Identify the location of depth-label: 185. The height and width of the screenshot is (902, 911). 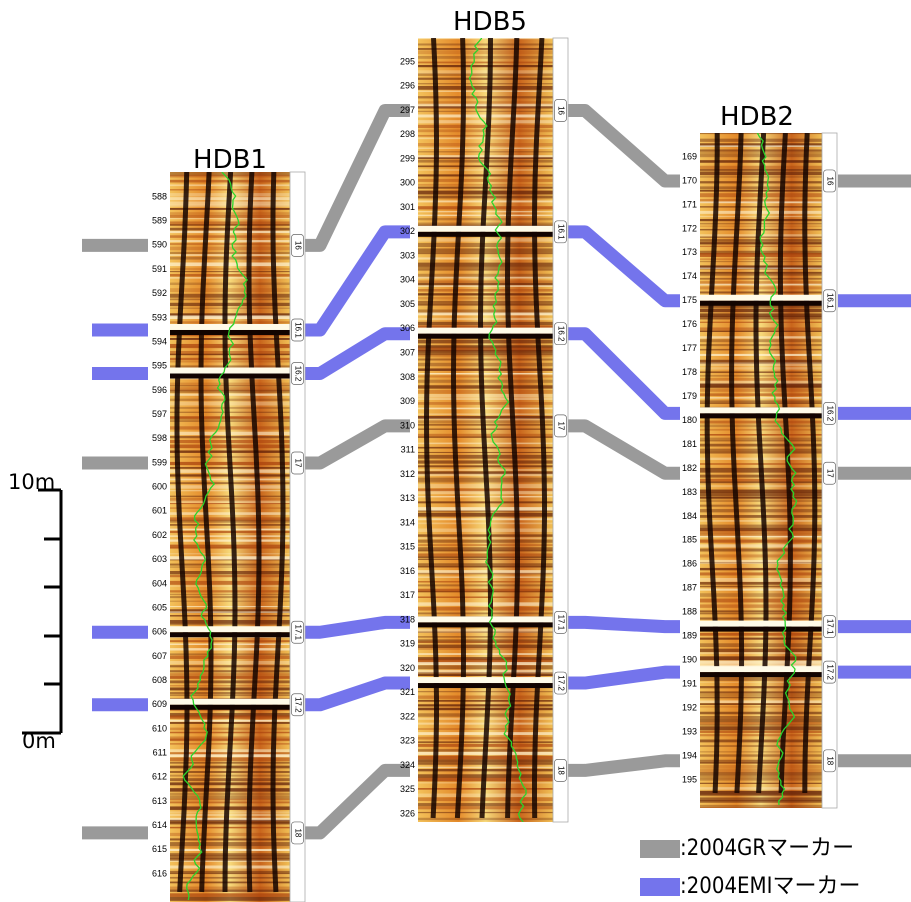
(689, 540).